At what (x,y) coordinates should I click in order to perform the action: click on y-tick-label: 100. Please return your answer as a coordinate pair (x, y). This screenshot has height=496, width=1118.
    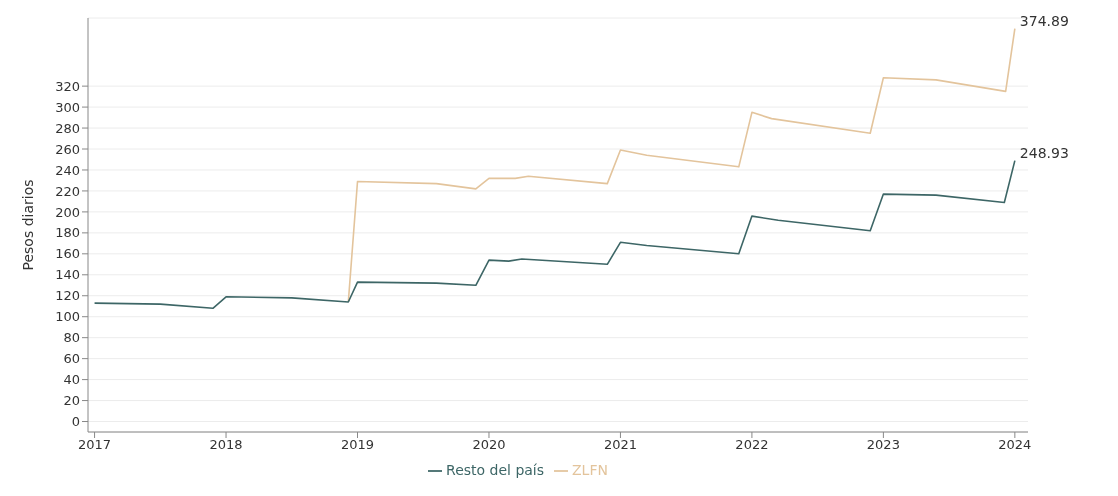
    Looking at the image, I should click on (67, 317).